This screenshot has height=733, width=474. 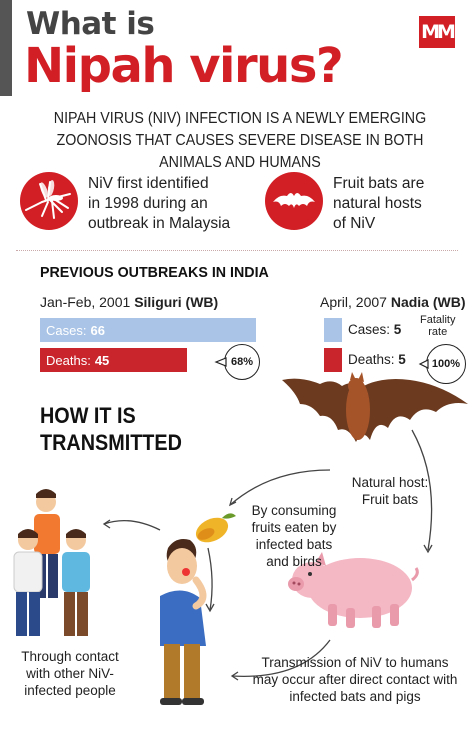 I want to click on siliguri-date: Jan-Feb, 2001, so click(x=85, y=302).